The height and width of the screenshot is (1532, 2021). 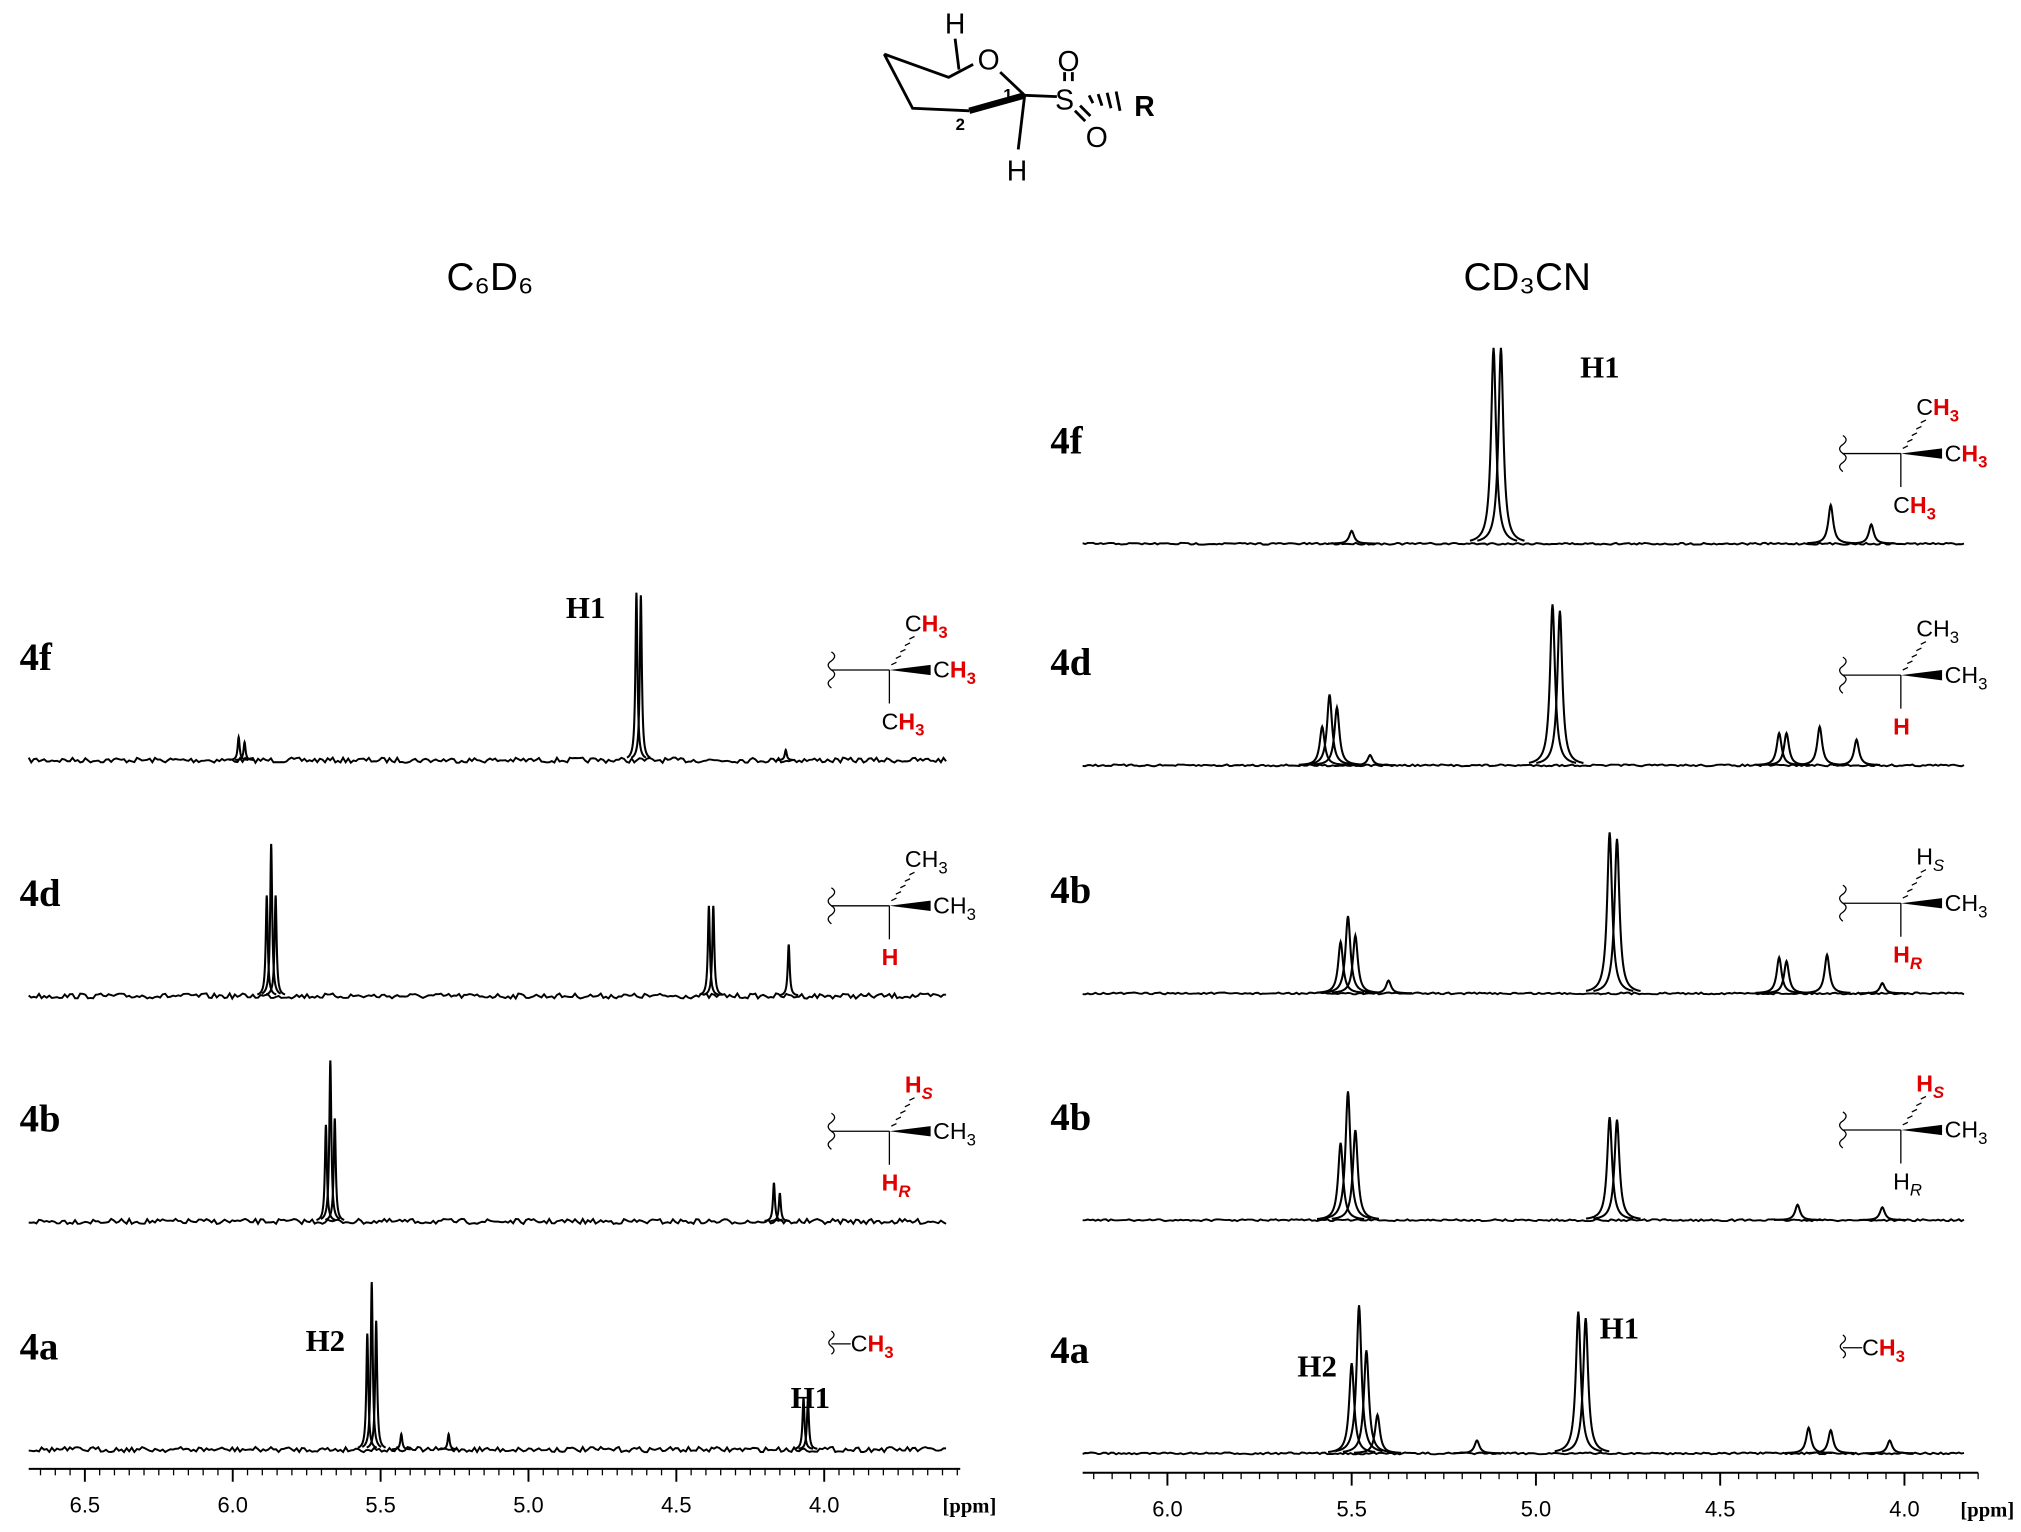 What do you see at coordinates (36, 658) in the screenshot?
I see `series-label: 4f` at bounding box center [36, 658].